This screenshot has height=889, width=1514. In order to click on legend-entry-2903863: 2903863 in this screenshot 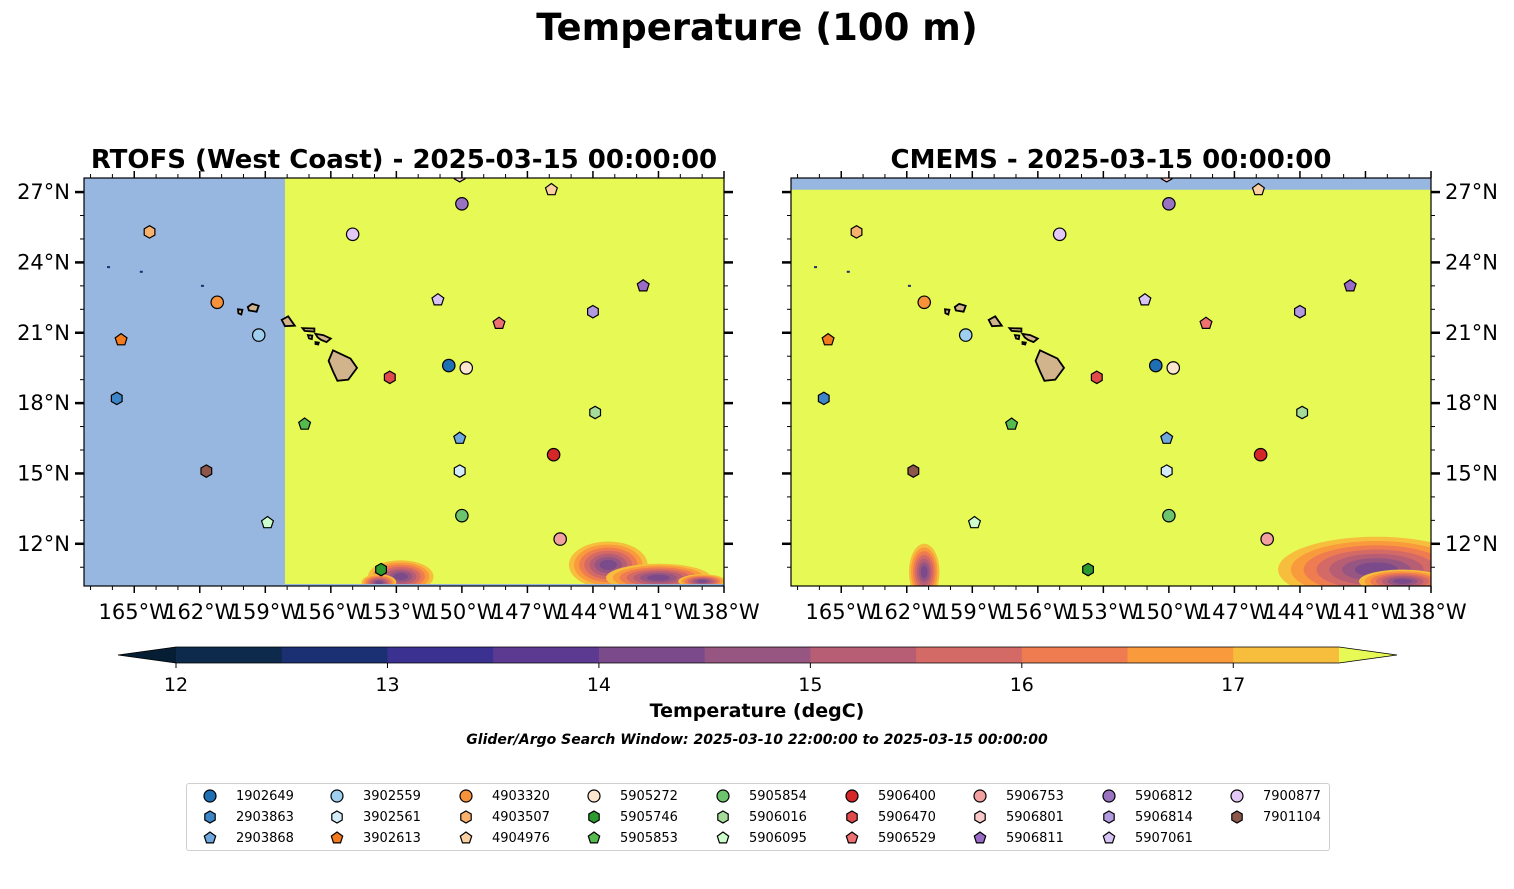, I will do `click(245, 817)`.